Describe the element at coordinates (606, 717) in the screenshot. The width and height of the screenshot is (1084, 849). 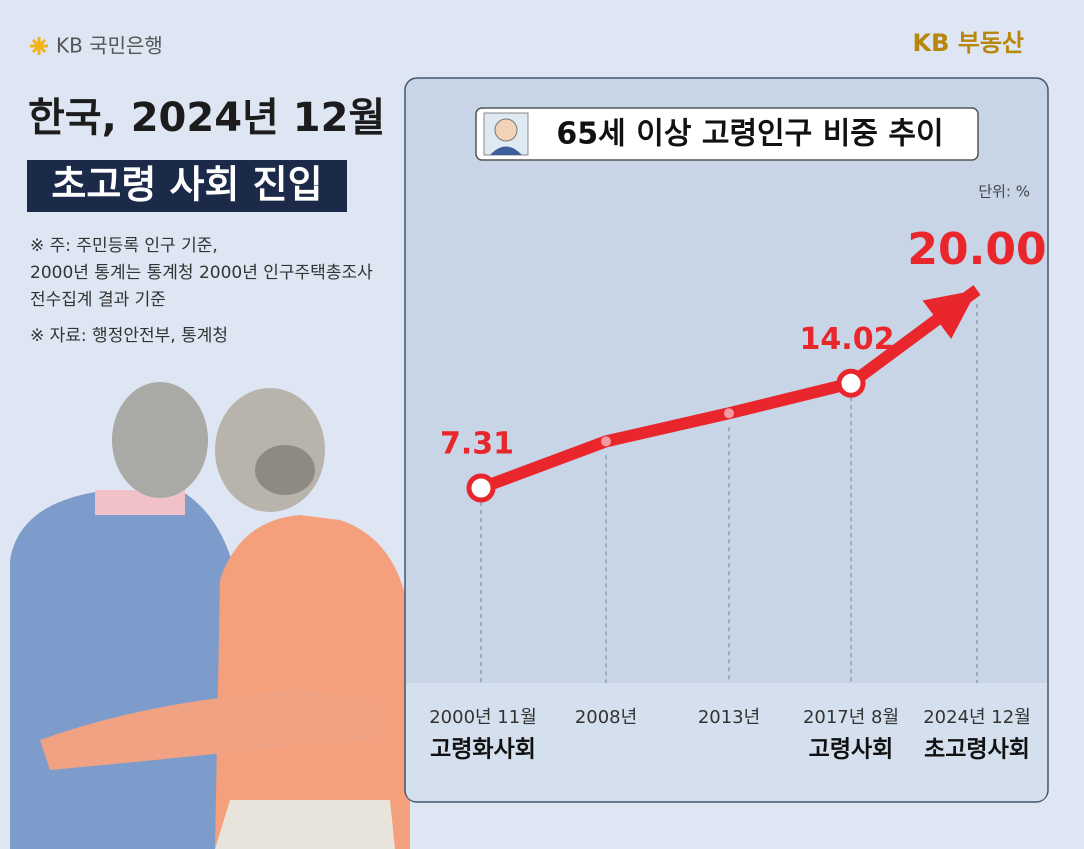
I see `x-tick-label: 2008년` at that location.